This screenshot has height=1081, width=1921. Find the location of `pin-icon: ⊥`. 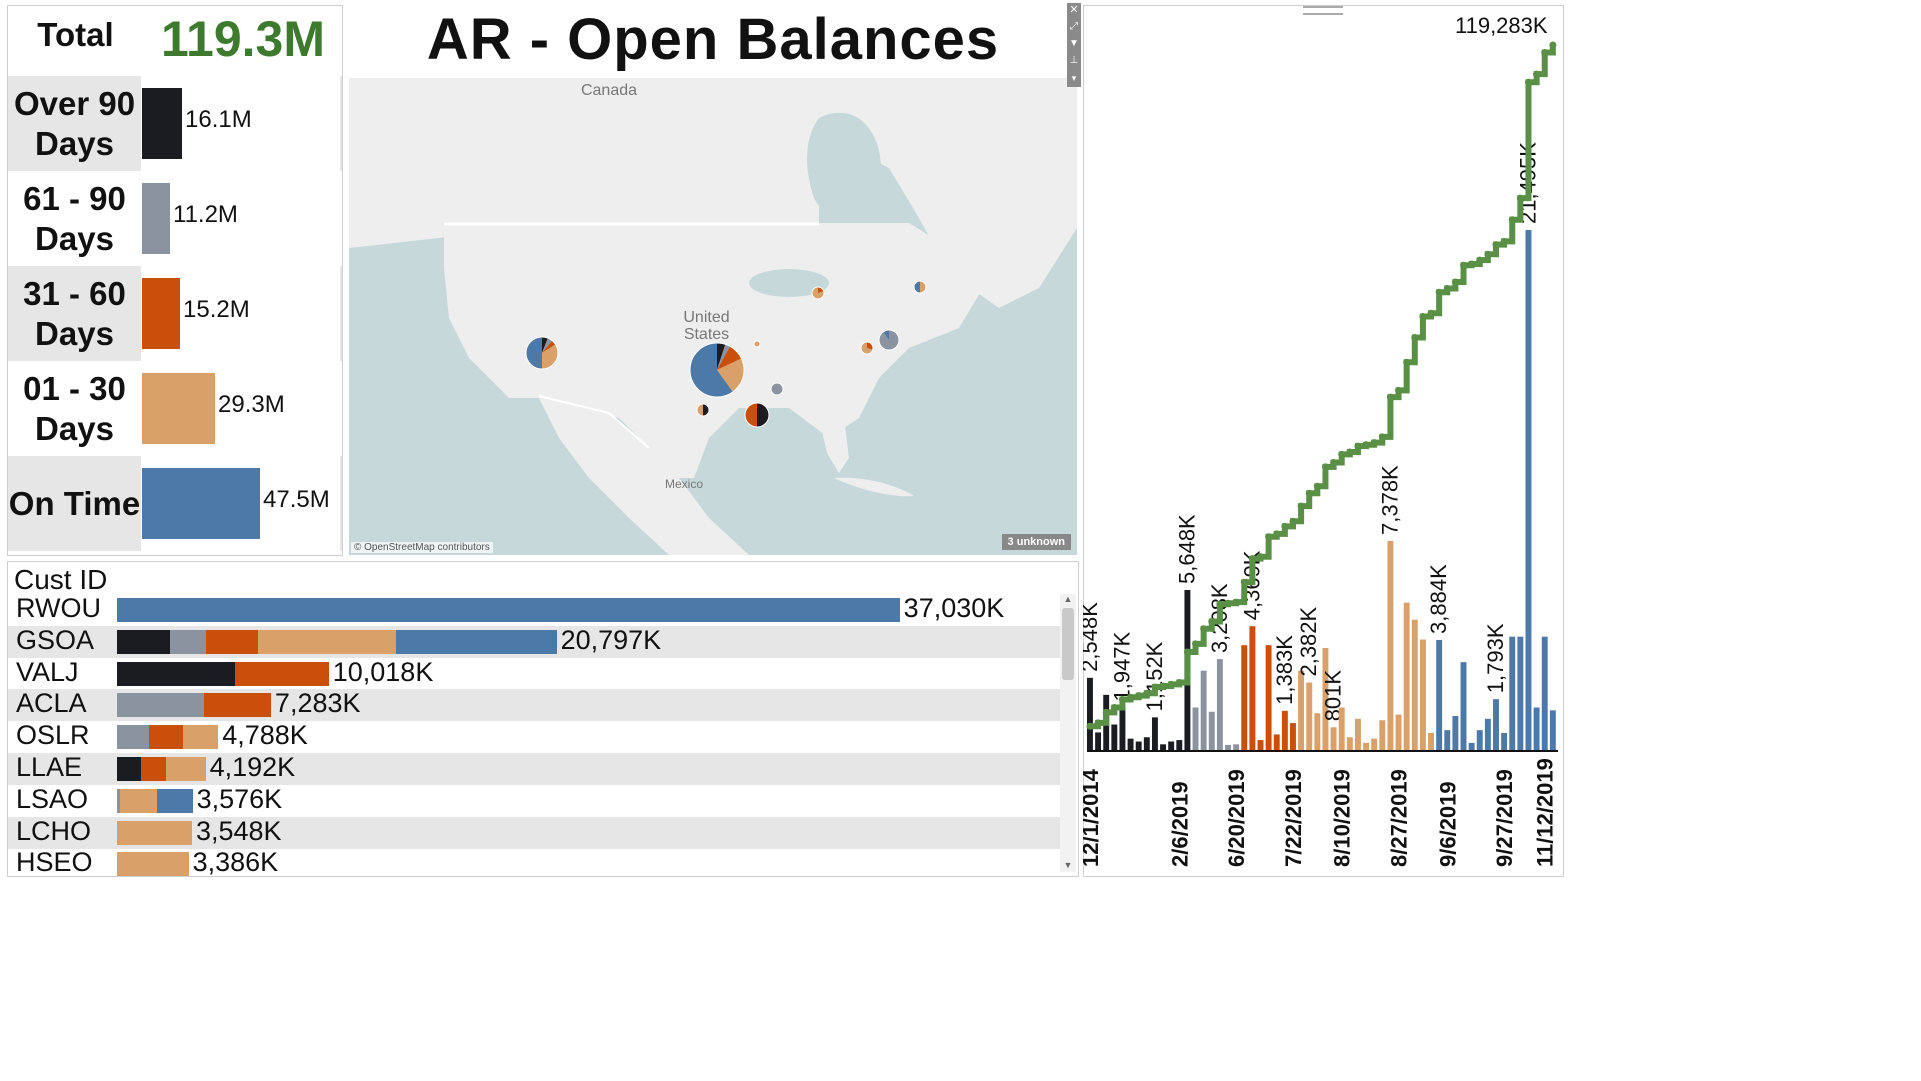

pin-icon: ⊥ is located at coordinates (1074, 60).